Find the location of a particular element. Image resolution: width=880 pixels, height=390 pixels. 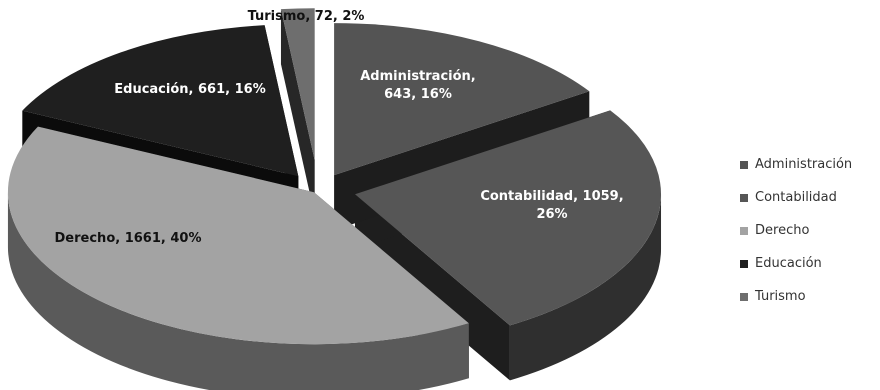

legend-item-contabilidad: Contabilidad is located at coordinates (796, 197).